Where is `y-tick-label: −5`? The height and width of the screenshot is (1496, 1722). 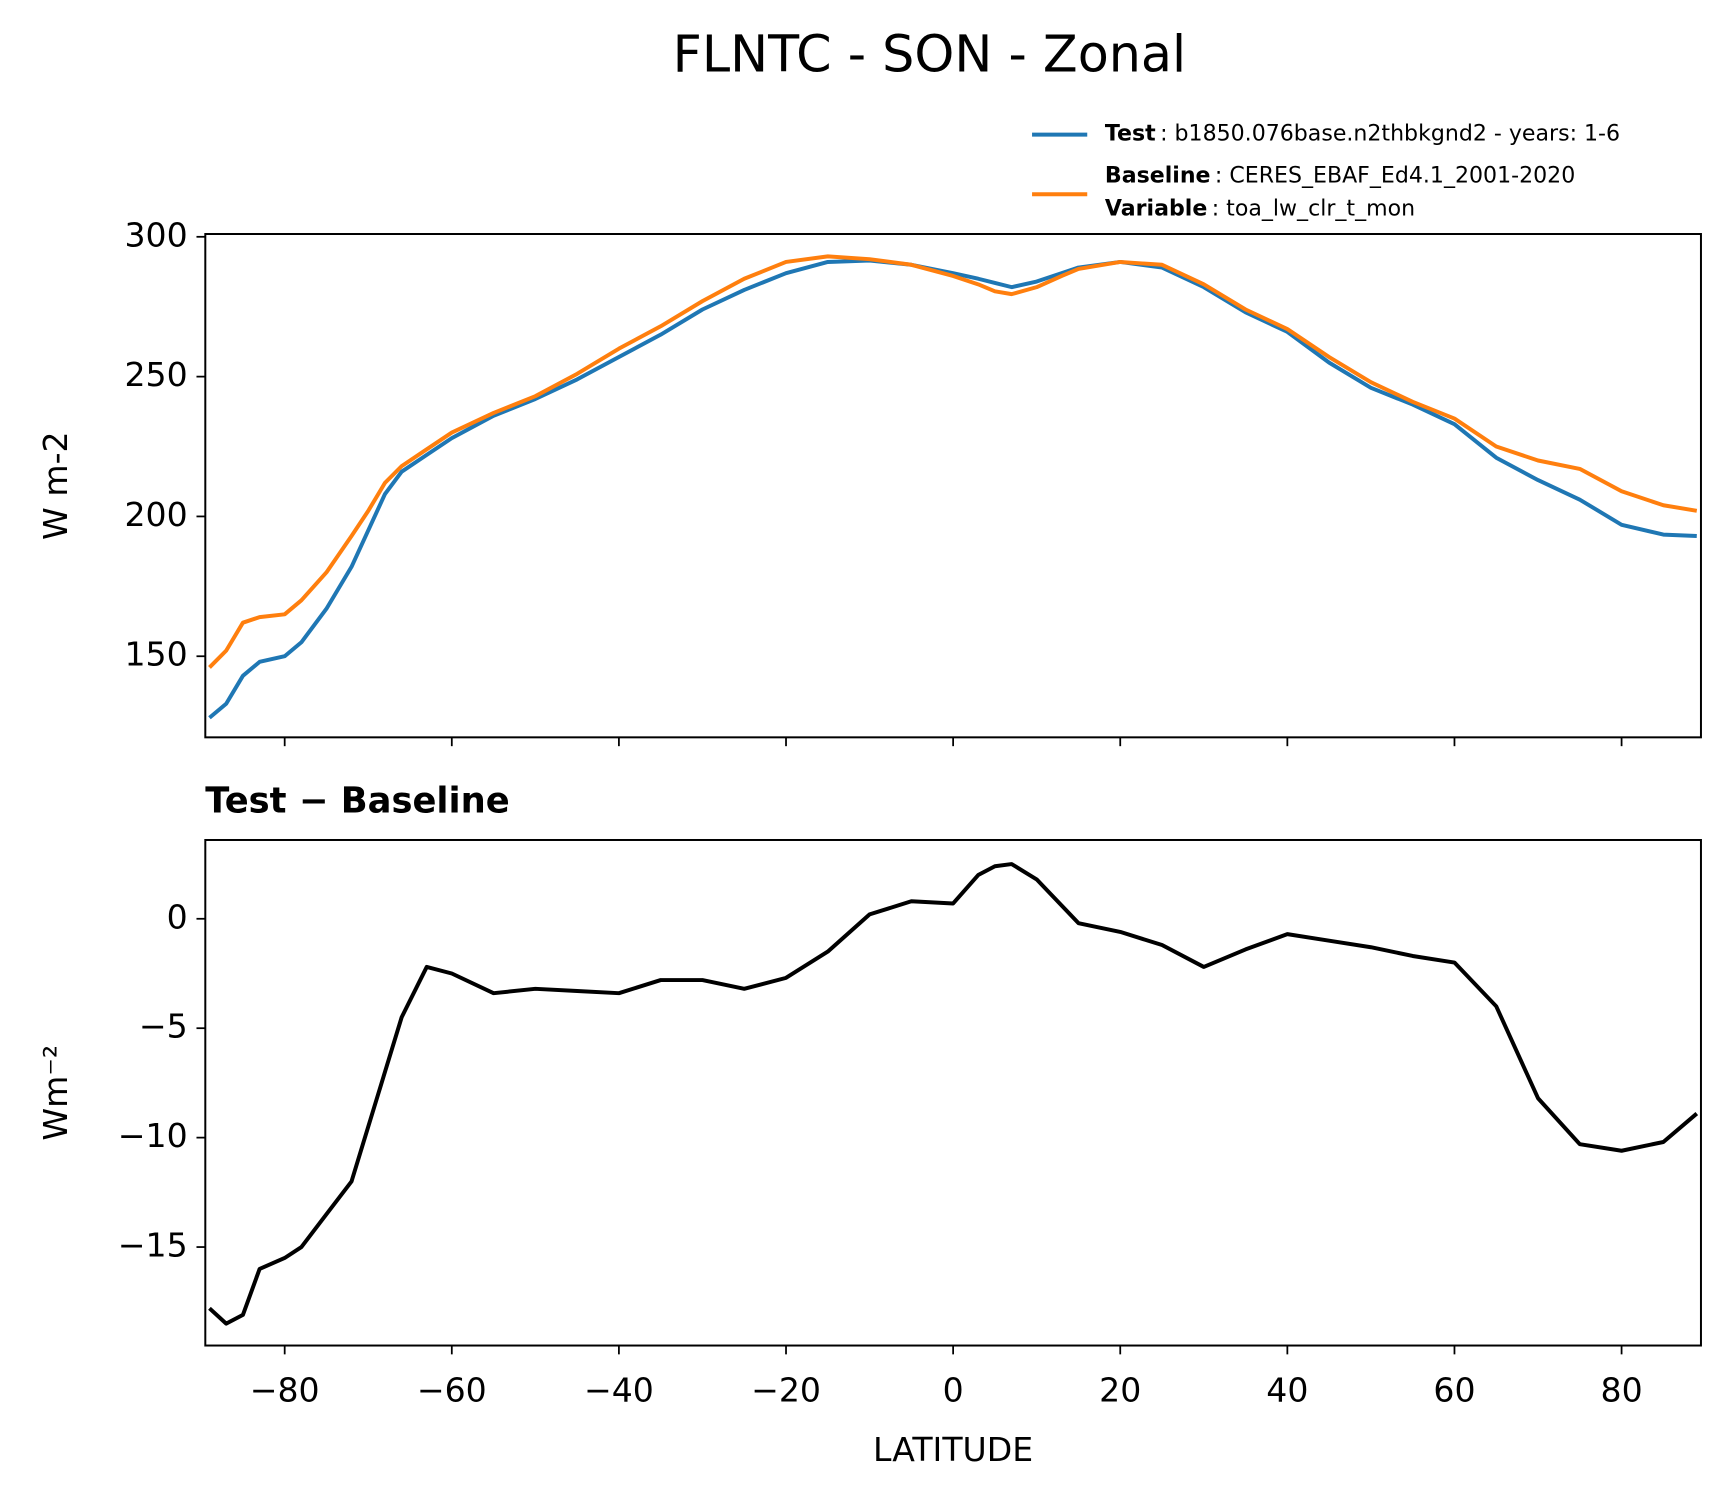 y-tick-label: −5 is located at coordinates (163, 1026).